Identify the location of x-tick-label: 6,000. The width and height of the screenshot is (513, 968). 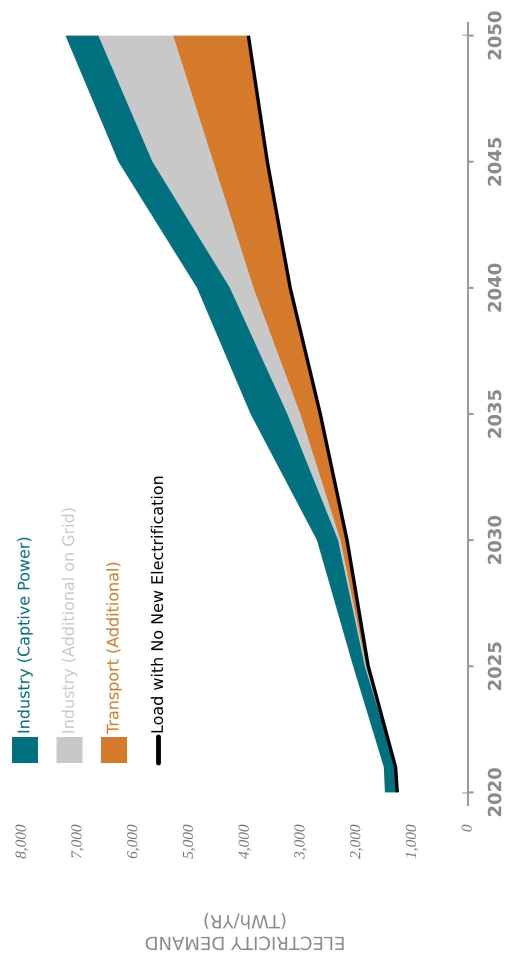
(133, 841).